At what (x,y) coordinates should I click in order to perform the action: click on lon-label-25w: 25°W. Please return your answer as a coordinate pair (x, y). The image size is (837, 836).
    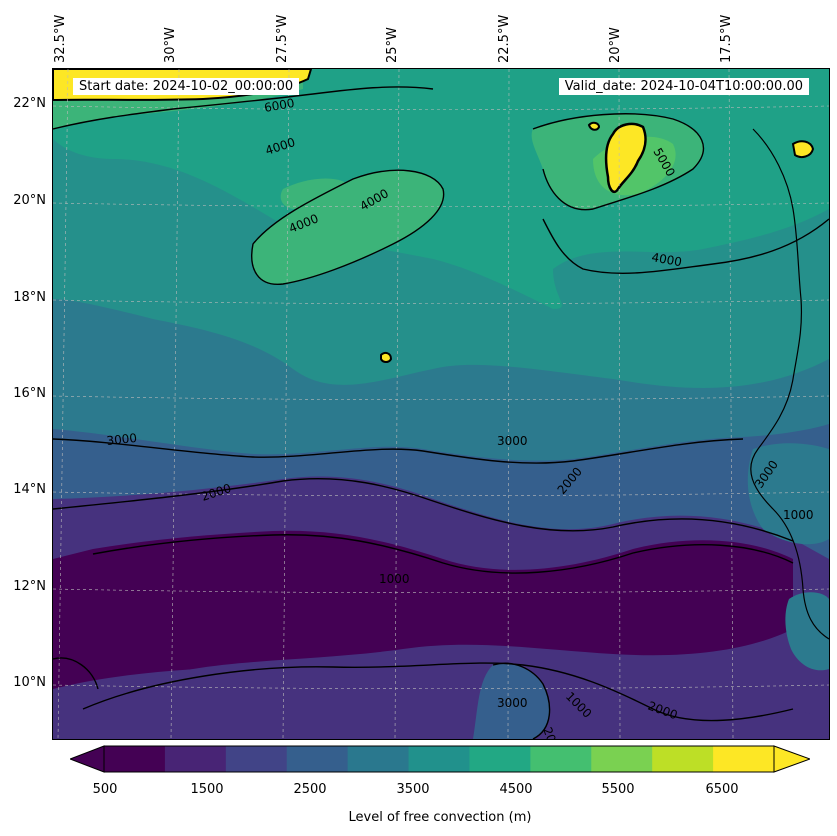
    Looking at the image, I should click on (392, 45).